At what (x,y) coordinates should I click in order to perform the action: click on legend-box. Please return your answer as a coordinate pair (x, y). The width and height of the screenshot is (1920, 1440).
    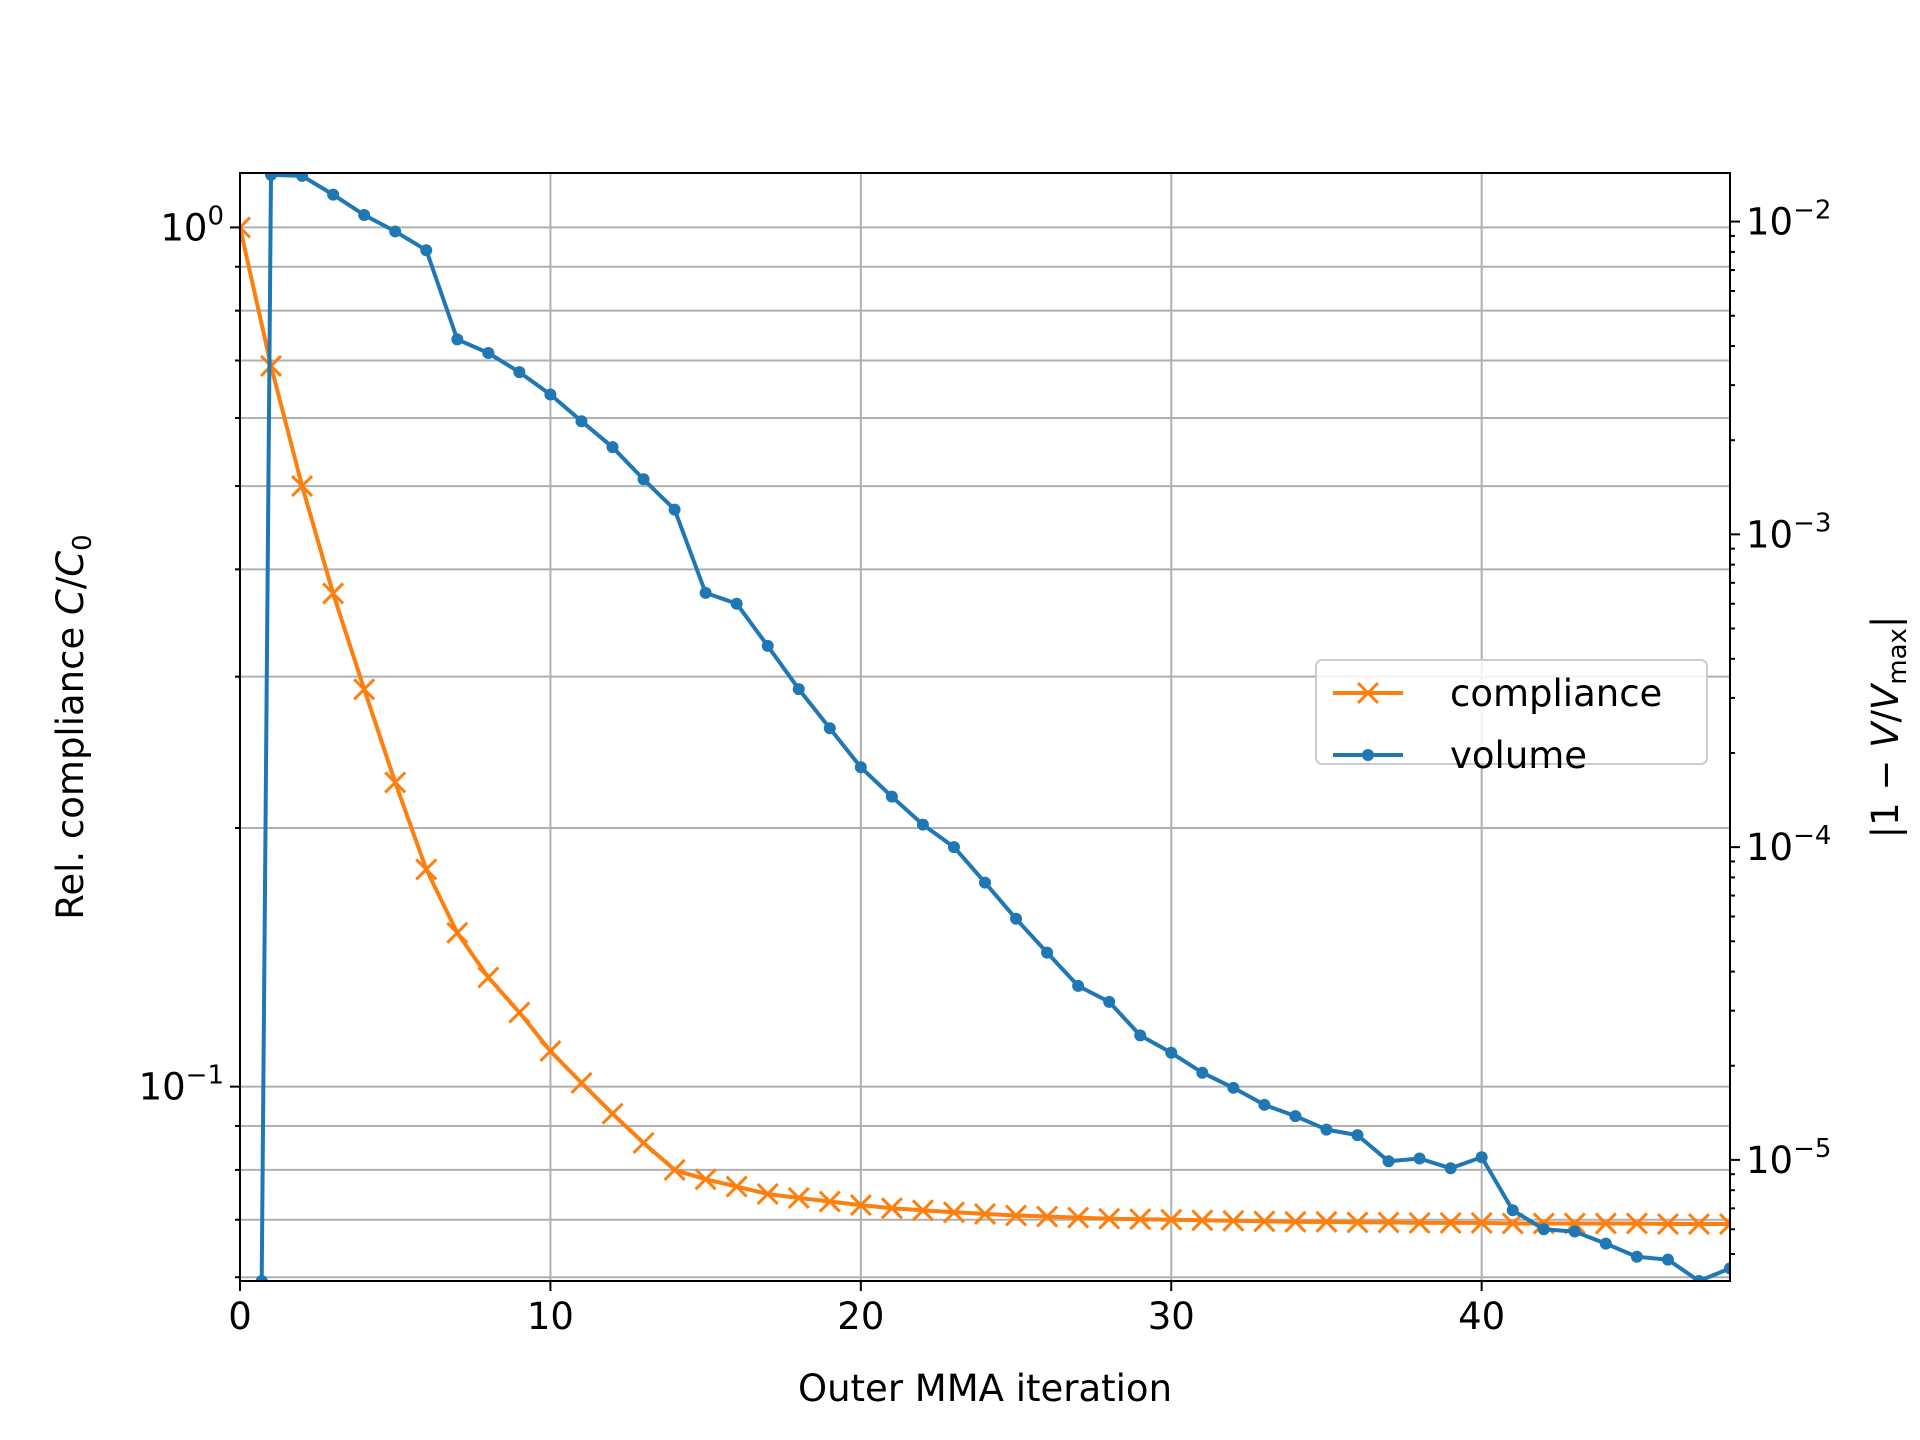
    Looking at the image, I should click on (1511, 712).